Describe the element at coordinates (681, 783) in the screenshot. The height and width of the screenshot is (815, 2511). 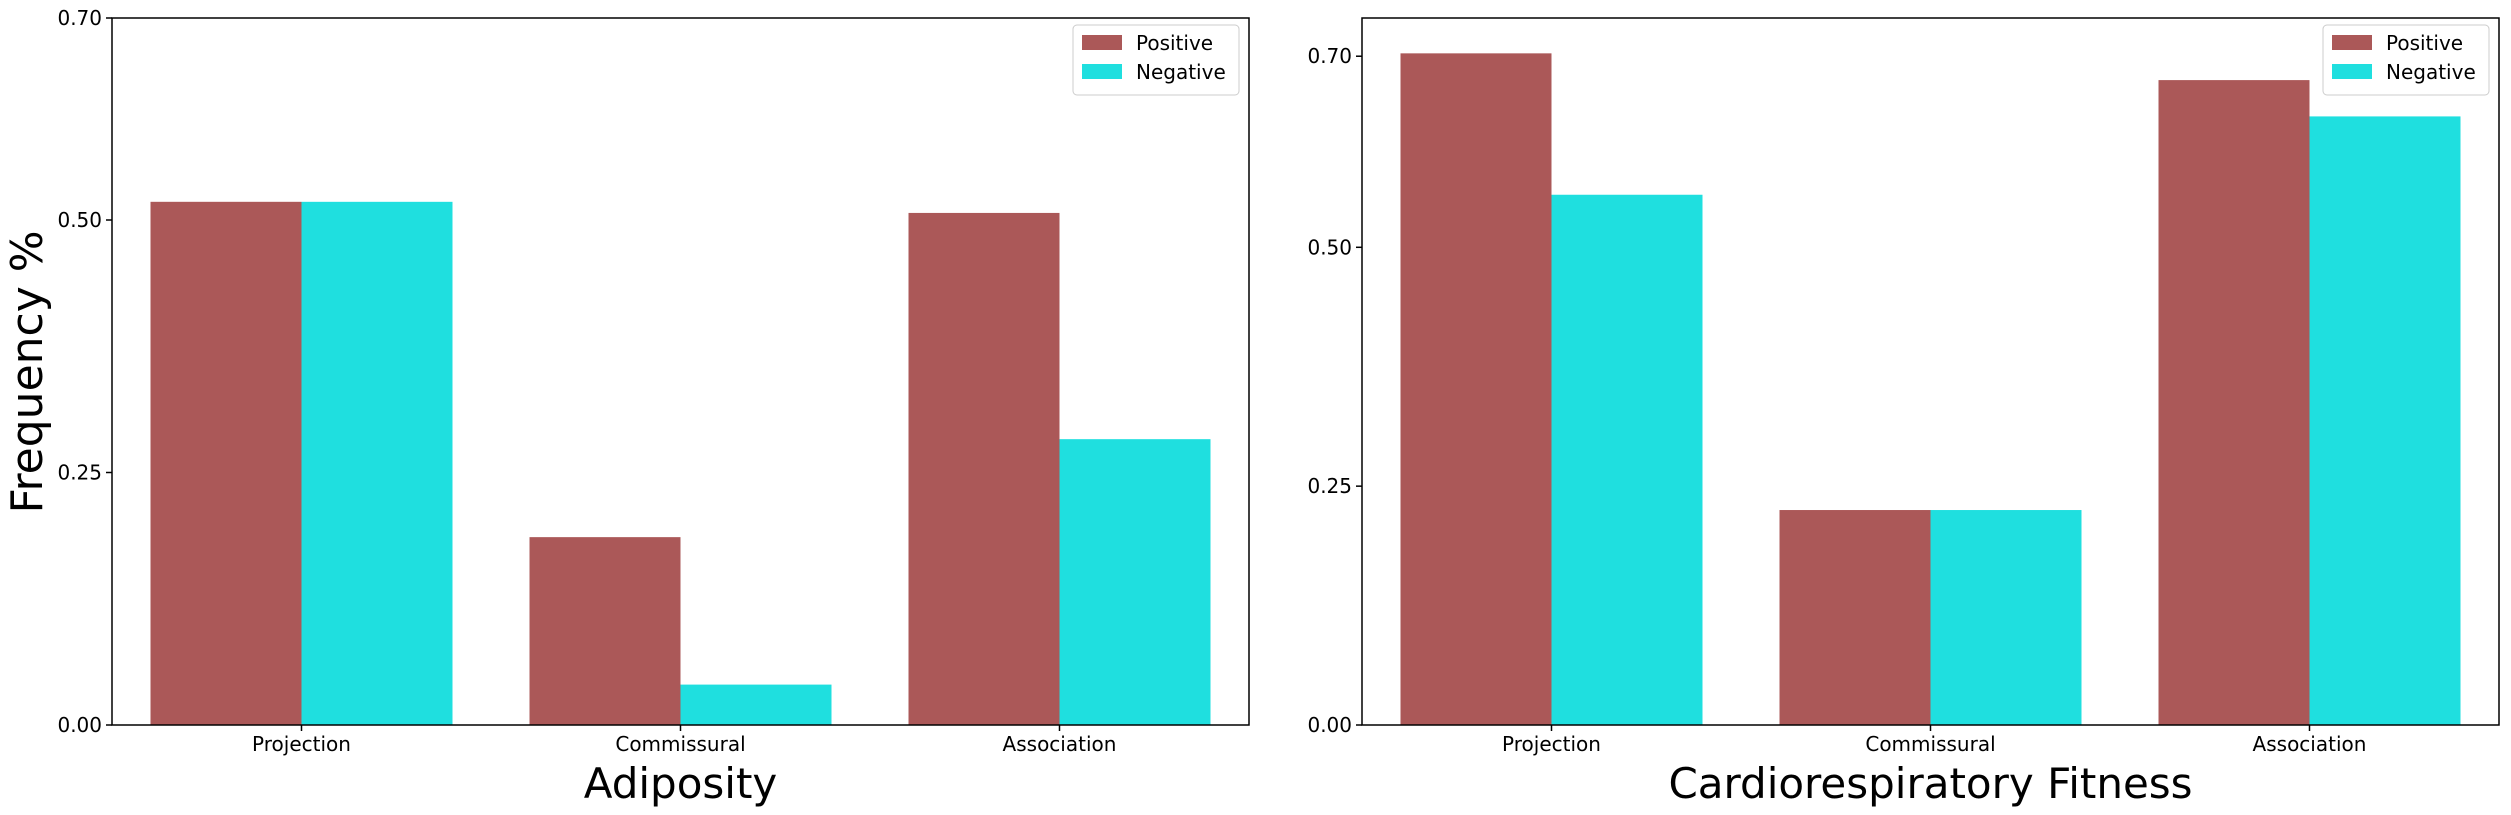
I see `x-axis-label: Adiposity` at that location.